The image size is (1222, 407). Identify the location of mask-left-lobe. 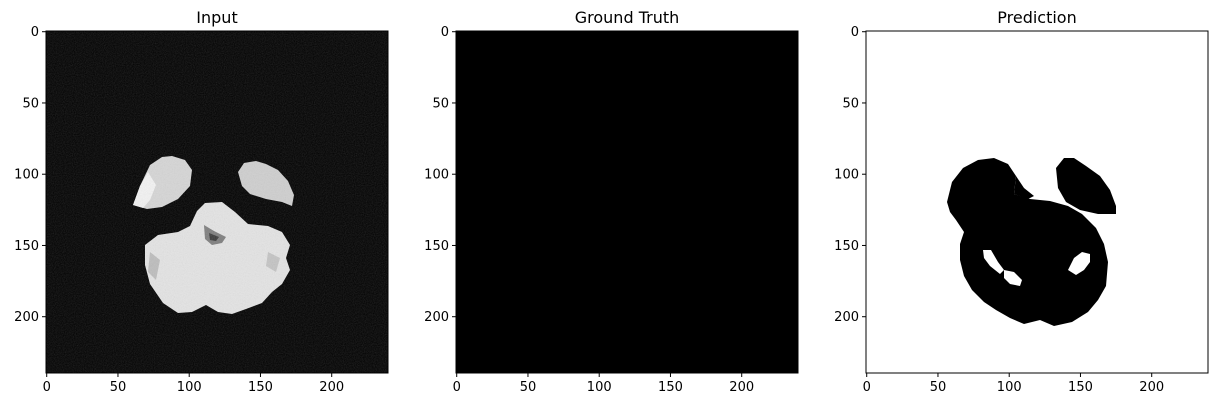
(1027, 242).